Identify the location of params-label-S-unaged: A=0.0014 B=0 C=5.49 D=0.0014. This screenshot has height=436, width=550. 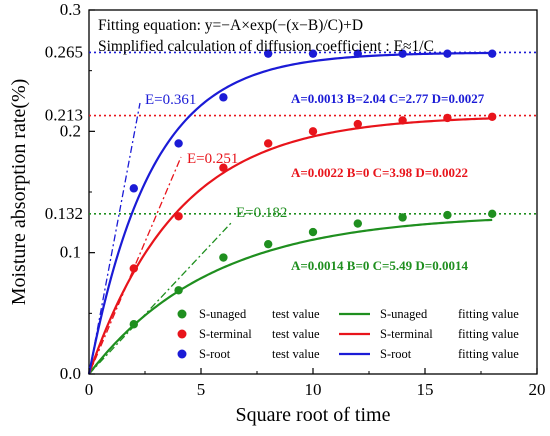
(379, 265).